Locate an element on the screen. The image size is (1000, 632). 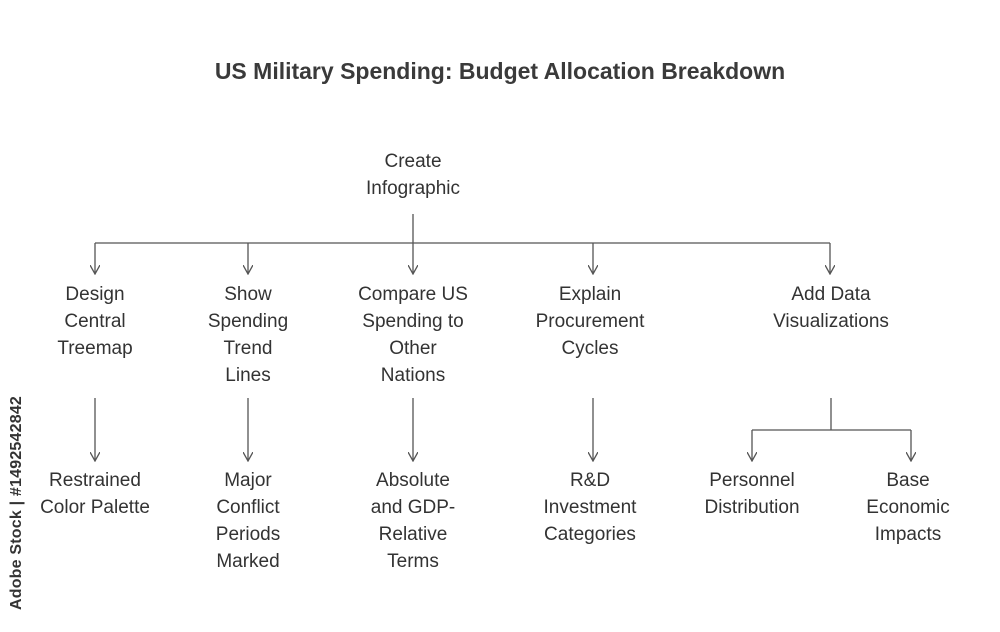
node-line: Treemap is located at coordinates (95, 348).